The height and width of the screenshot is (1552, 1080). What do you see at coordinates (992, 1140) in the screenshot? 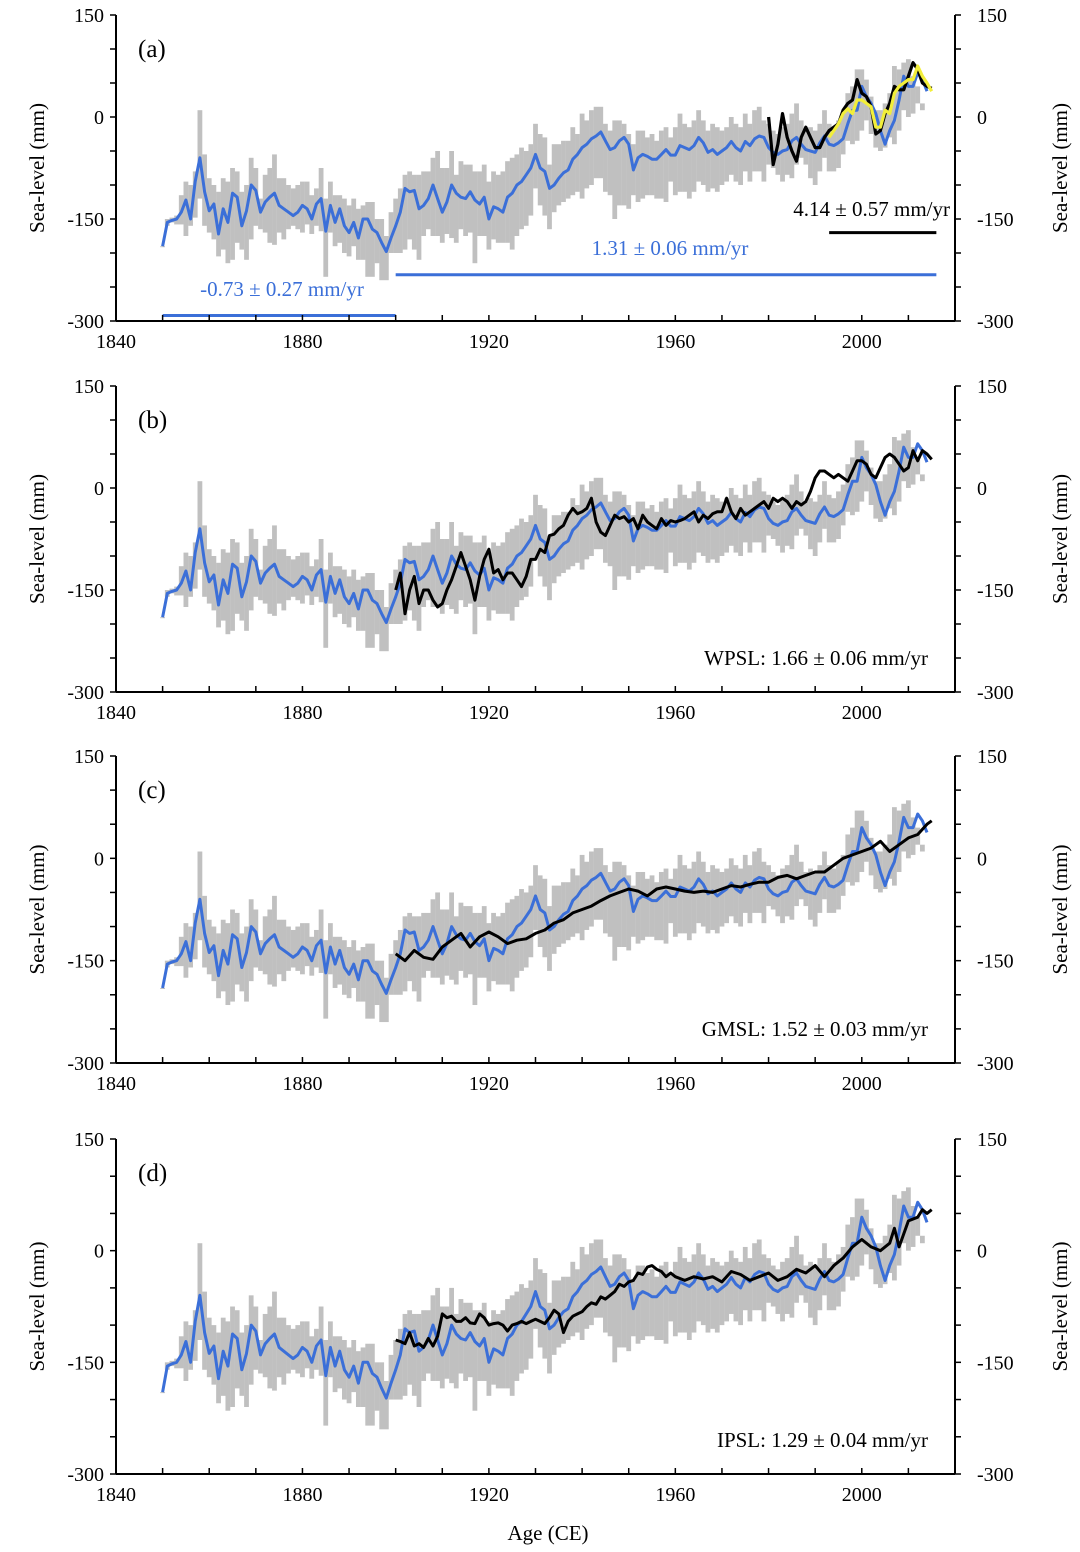
I see `y-tick-label-right: 150` at bounding box center [992, 1140].